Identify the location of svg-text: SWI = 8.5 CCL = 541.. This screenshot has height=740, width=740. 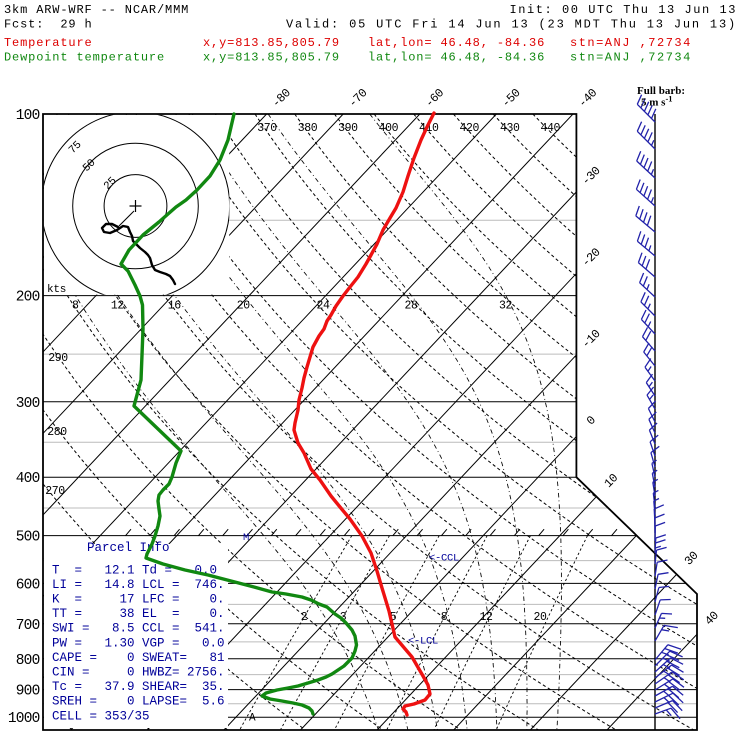
(138, 629).